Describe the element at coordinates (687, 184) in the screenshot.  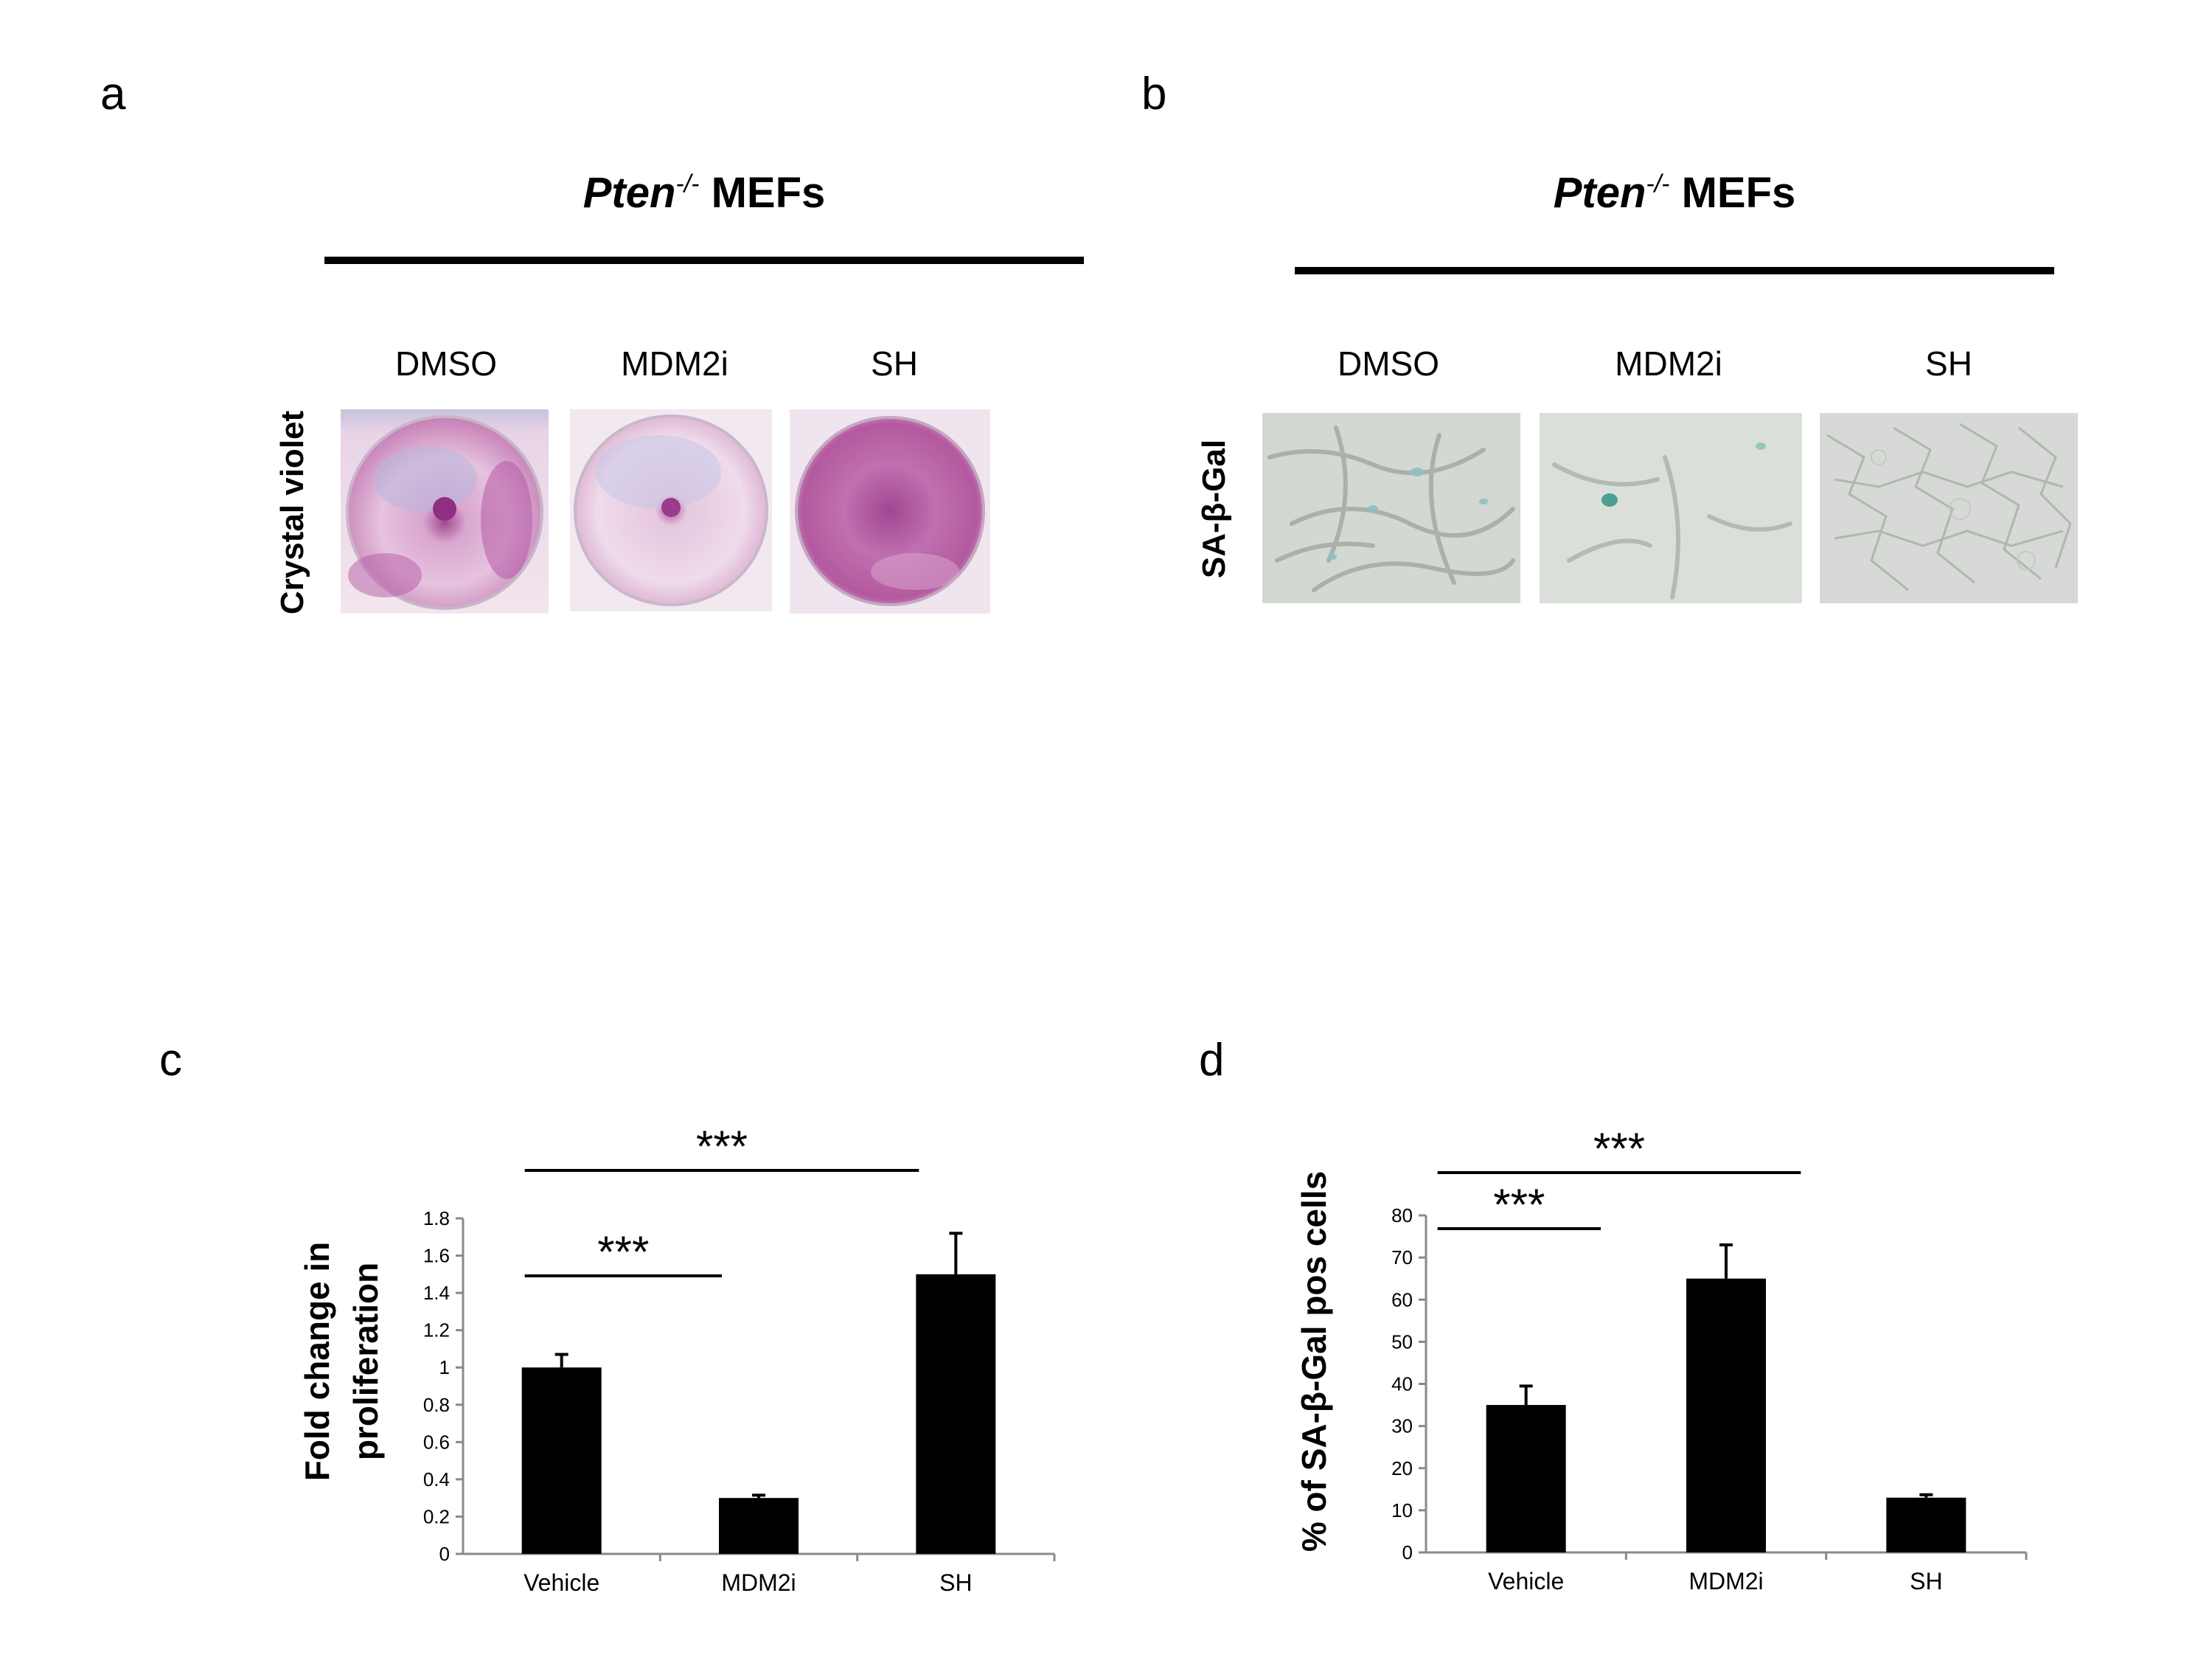
I see `panel-a-title-superscript: -/-` at that location.